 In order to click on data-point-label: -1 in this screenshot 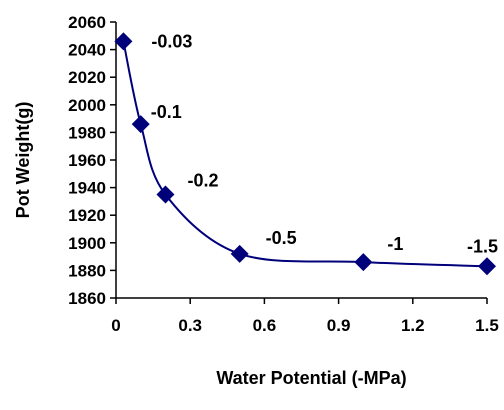, I will do `click(395, 244)`.